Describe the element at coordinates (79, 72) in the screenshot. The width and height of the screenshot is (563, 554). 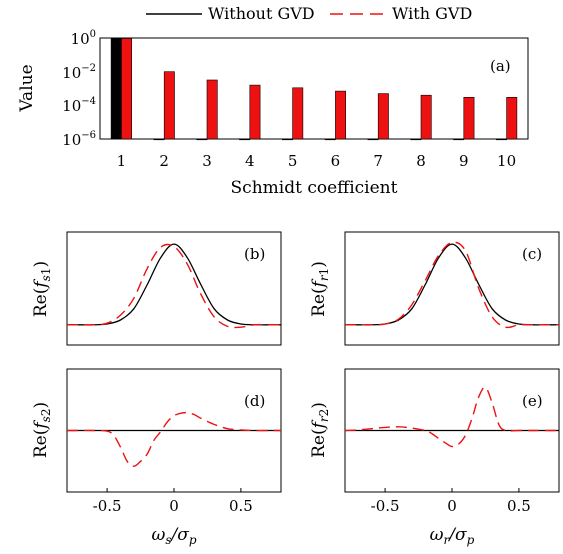
I see `ytick-1e-2: 10⁻²` at that location.